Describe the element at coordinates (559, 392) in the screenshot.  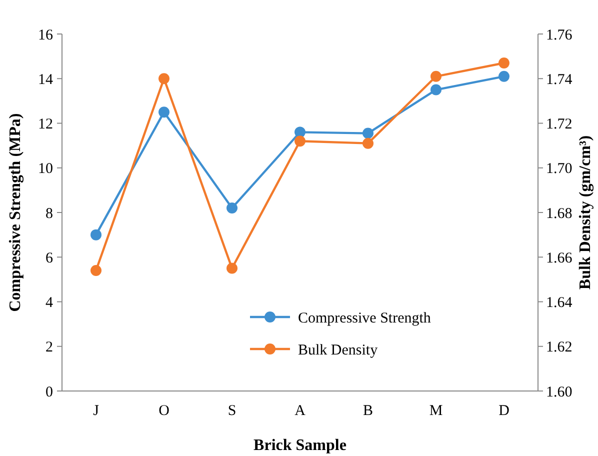
I see `y2-tick-label: 1.60` at that location.